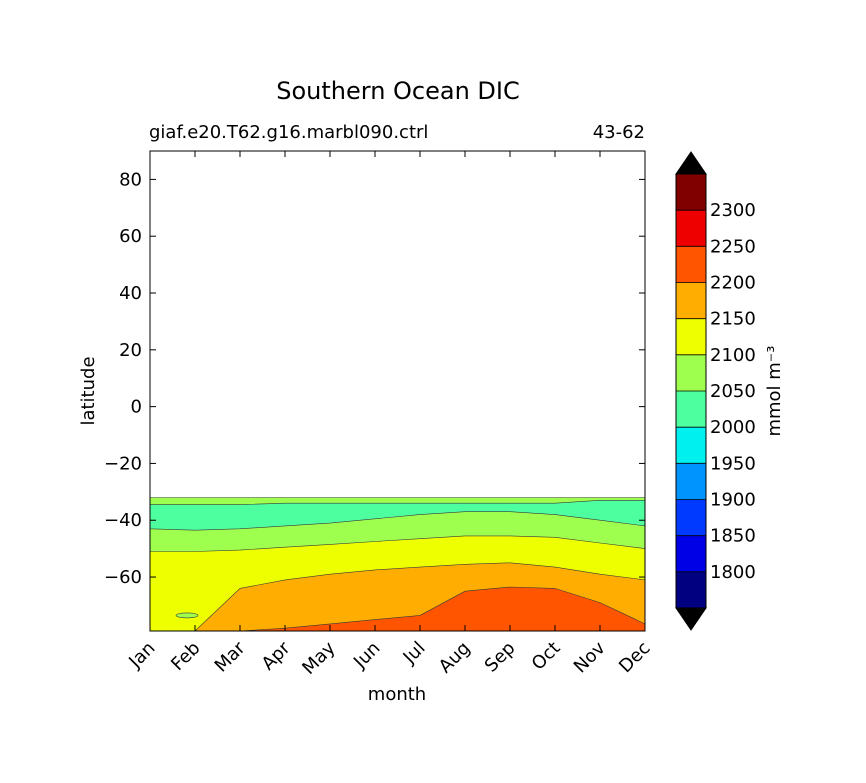  I want to click on colorbar-label: mmol m⁻³, so click(774, 390).